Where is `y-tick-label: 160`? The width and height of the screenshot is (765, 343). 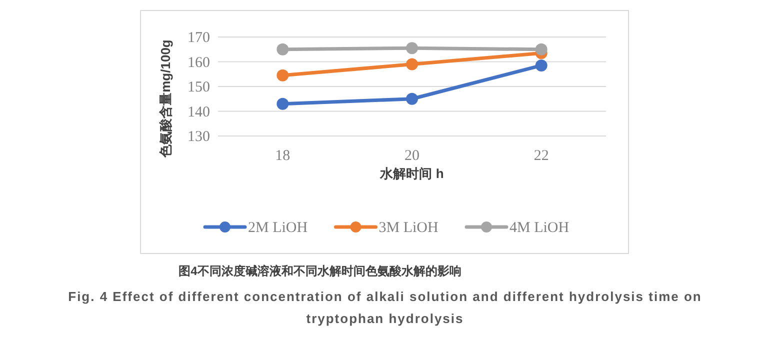
y-tick-label: 160 is located at coordinates (199, 62).